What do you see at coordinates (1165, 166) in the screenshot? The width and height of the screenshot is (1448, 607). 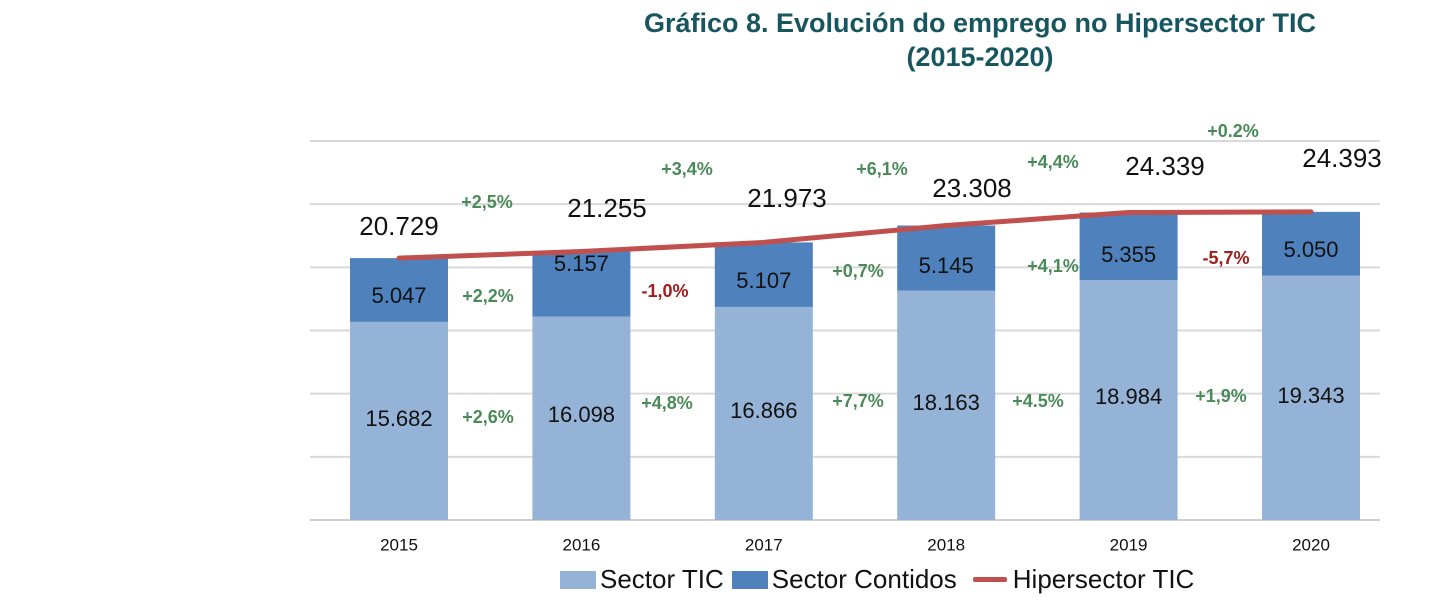 I see `data-label-hipersector: 24.339` at bounding box center [1165, 166].